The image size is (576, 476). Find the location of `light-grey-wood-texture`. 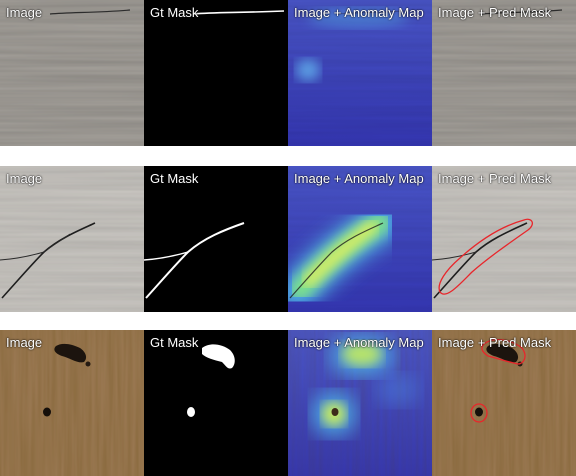

light-grey-wood-texture is located at coordinates (72, 239).